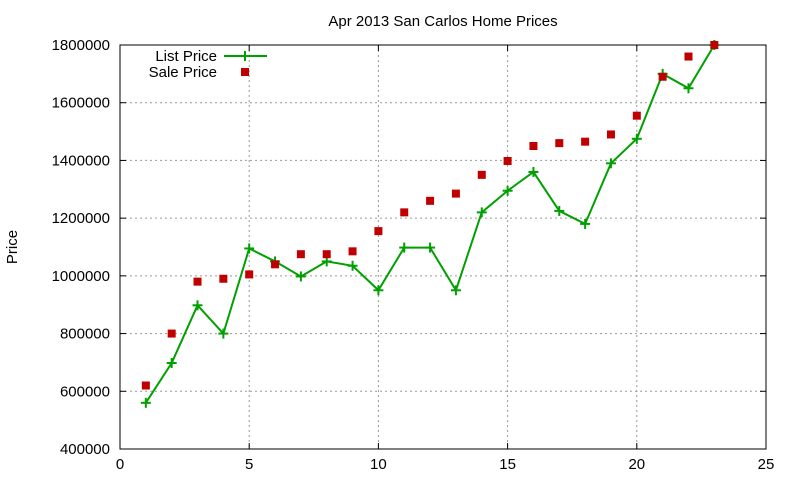  What do you see at coordinates (81, 160) in the screenshot?
I see `y-tick-label: 1400000` at bounding box center [81, 160].